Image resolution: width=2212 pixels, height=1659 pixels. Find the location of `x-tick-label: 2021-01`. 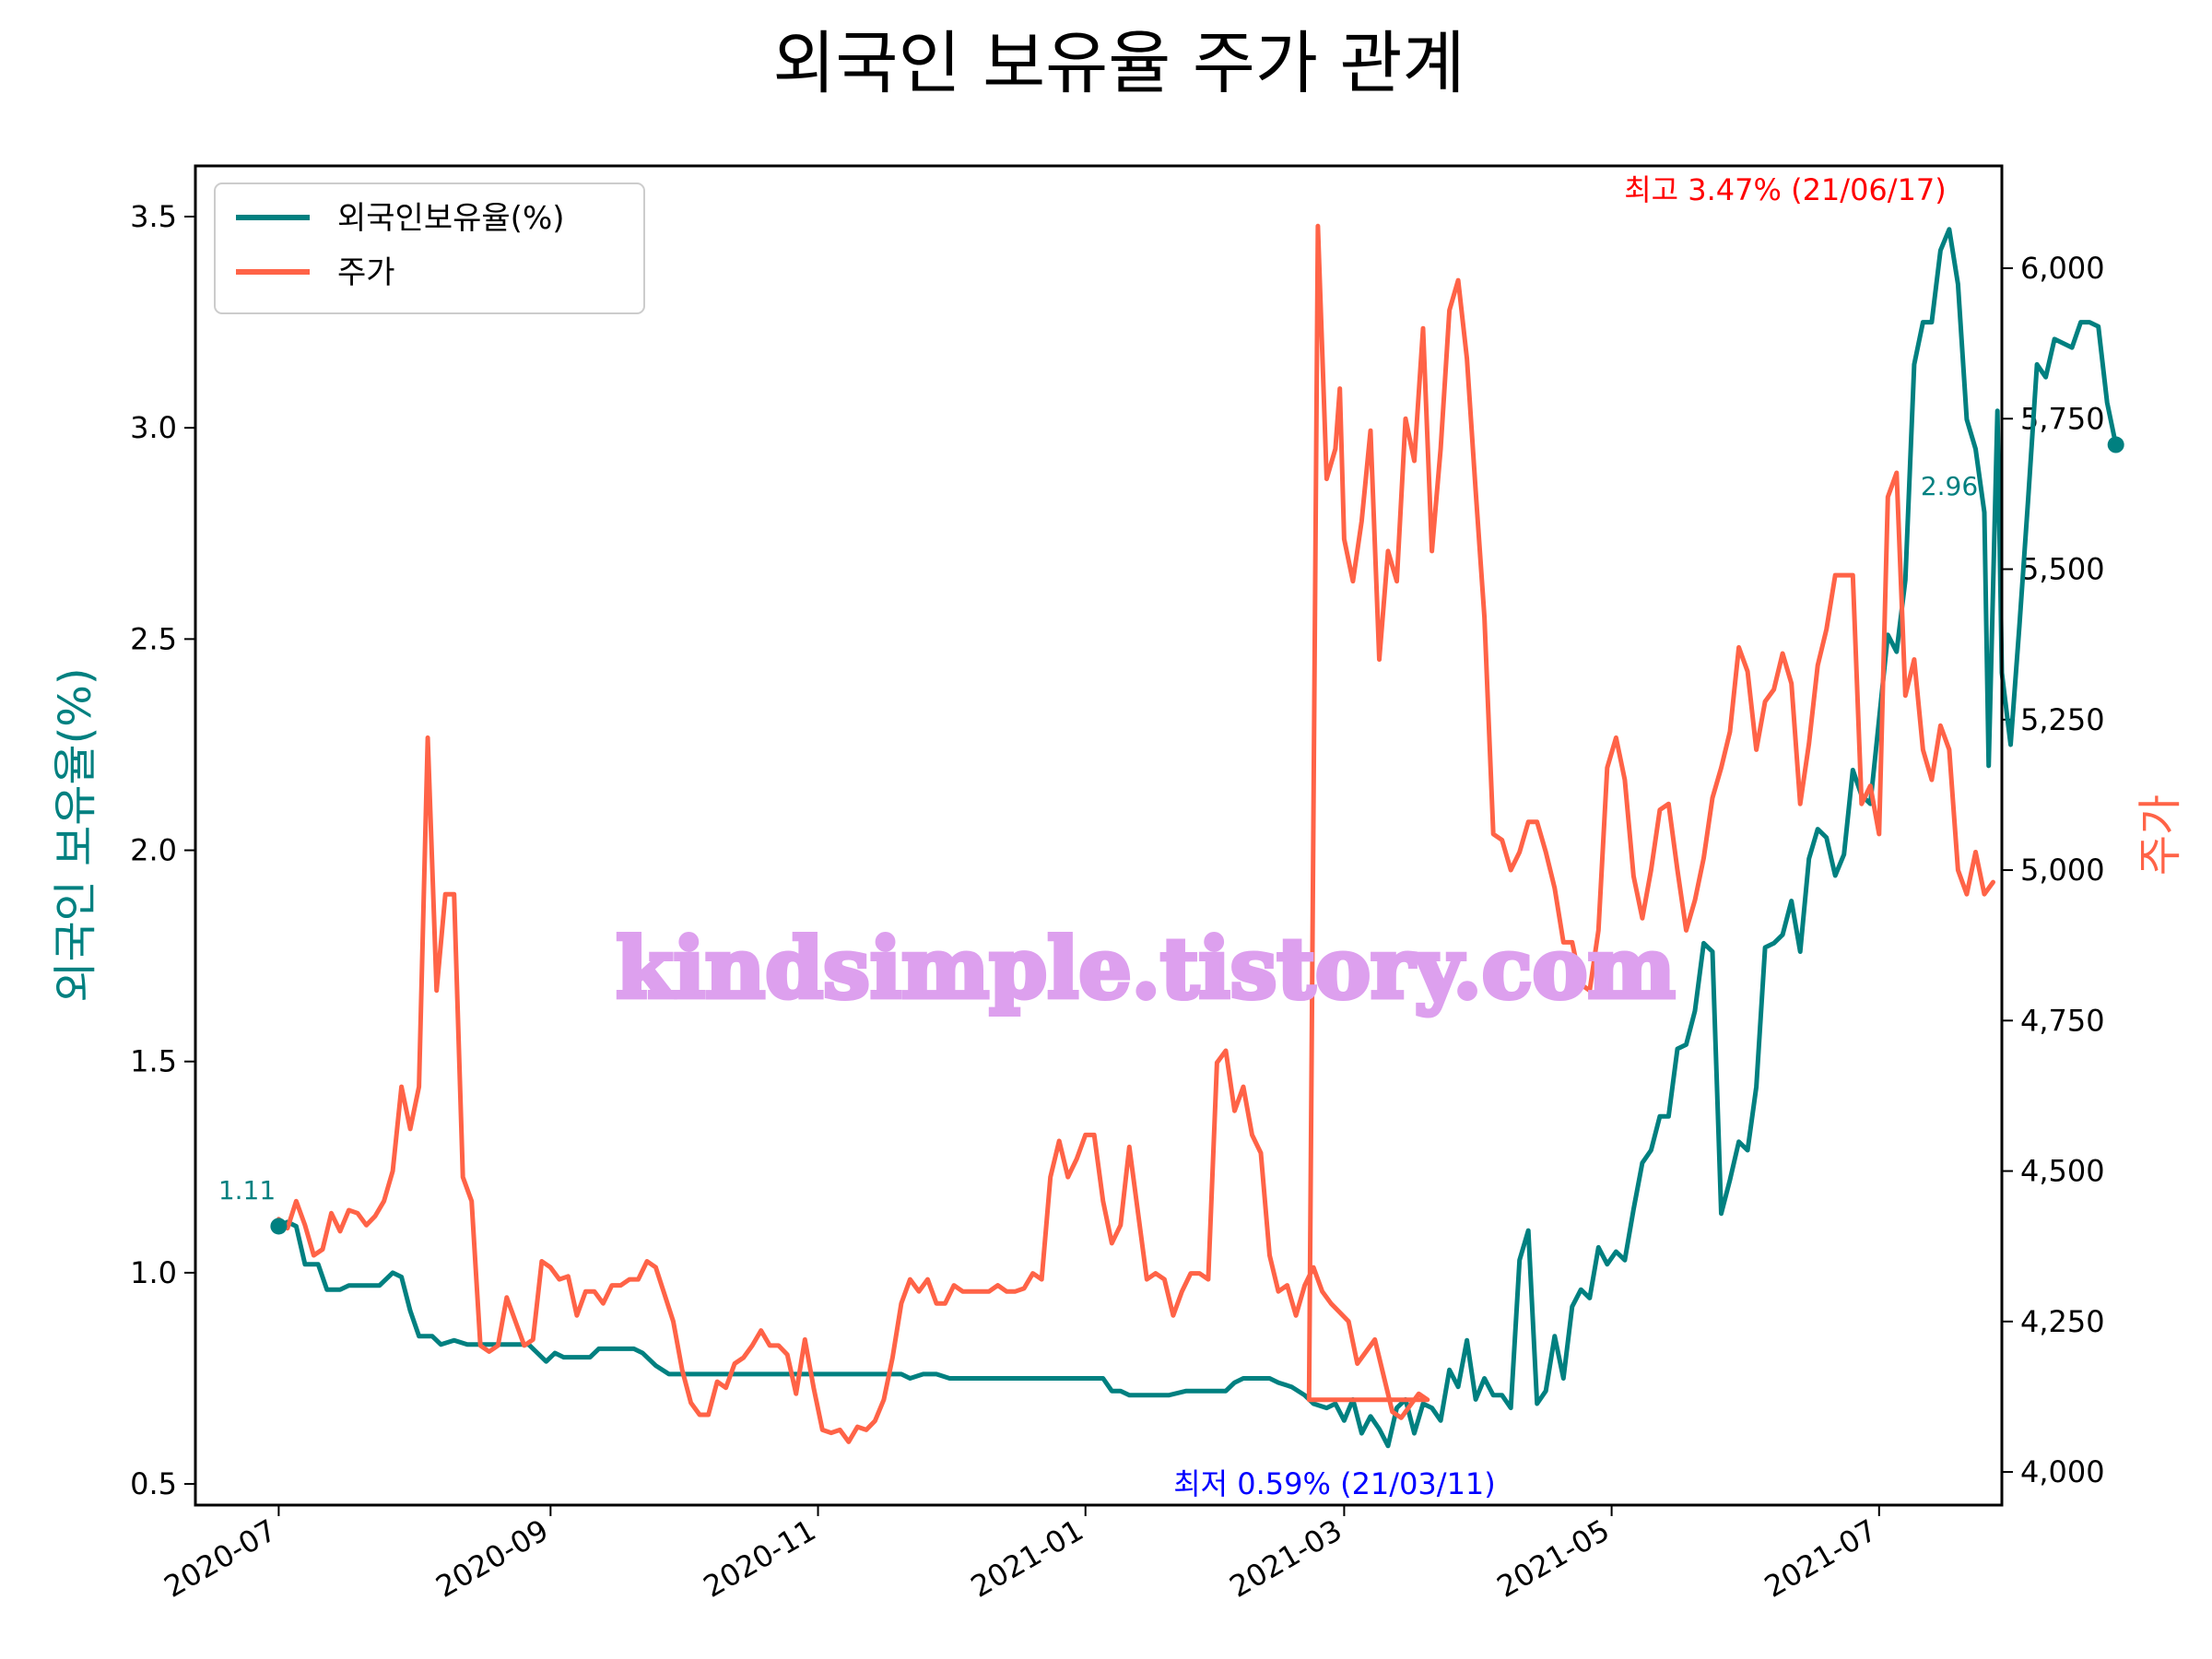

x-tick-label: 2021-01 is located at coordinates (1027, 1558).